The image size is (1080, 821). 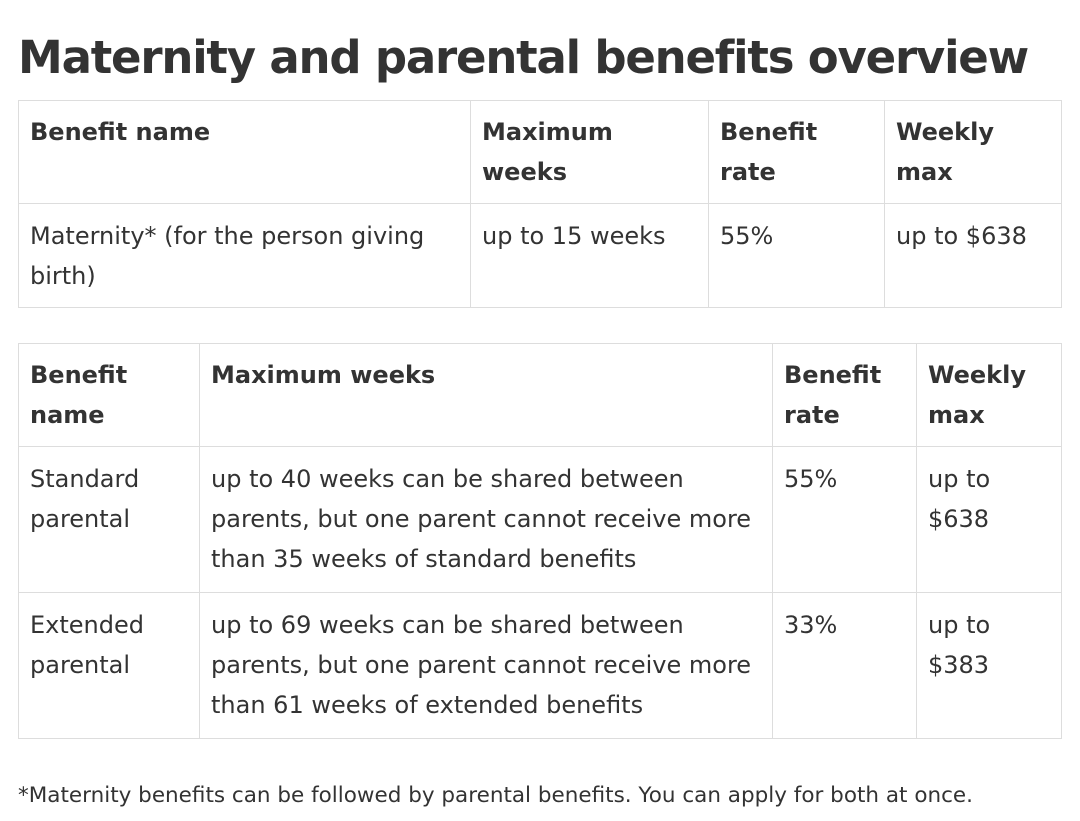 What do you see at coordinates (844, 665) in the screenshot?
I see `cell-benefit-rate: 33%` at bounding box center [844, 665].